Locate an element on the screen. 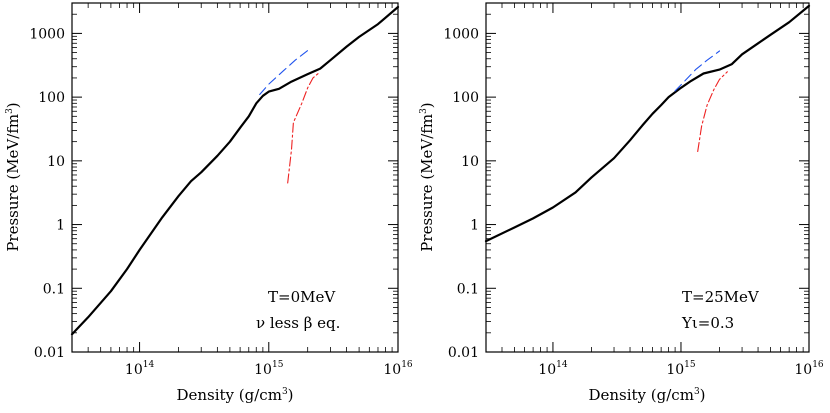 The image size is (830, 413). left-x-tick-labels: 1014 1015 1016 is located at coordinates (269, 369).